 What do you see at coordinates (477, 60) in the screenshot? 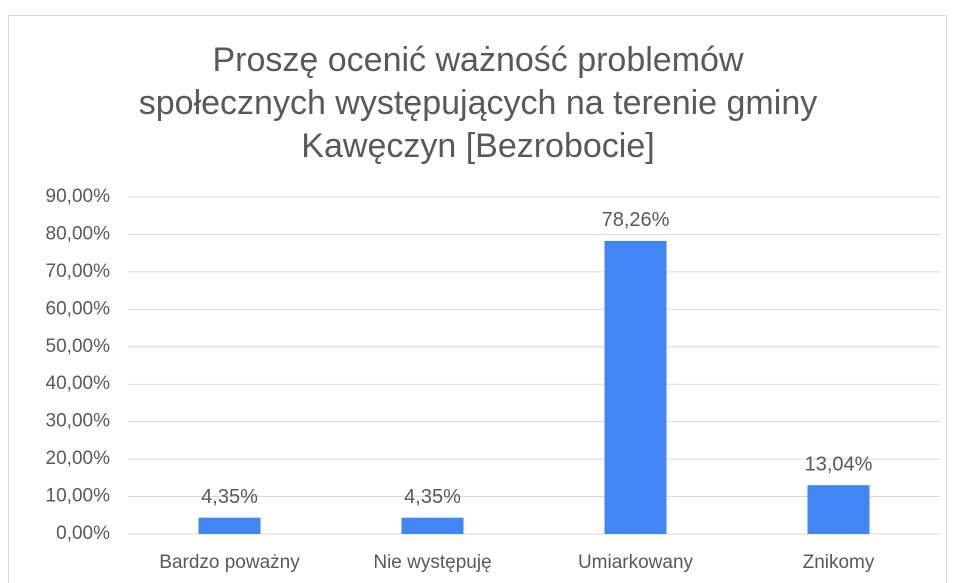
I see `chart-title: Proszę ocenić ważność problemów` at bounding box center [477, 60].